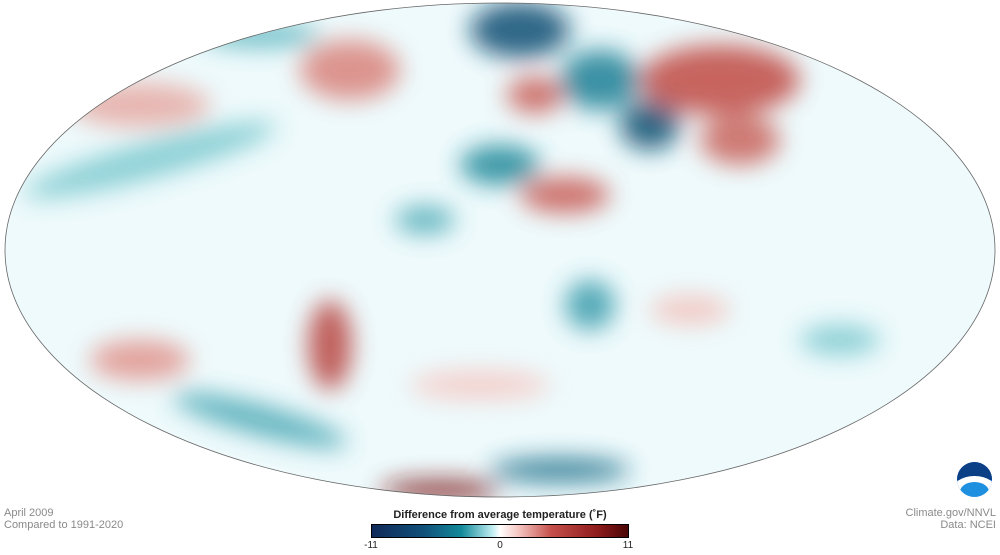  What do you see at coordinates (974, 479) in the screenshot?
I see `noaa-logo` at bounding box center [974, 479].